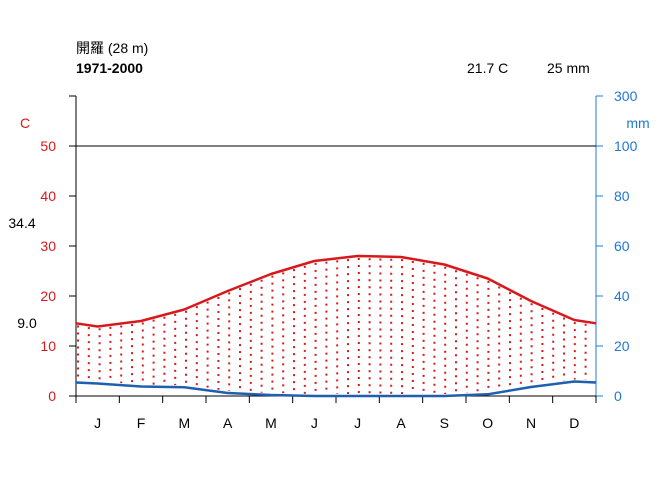 Image resolution: width=672 pixels, height=480 pixels. What do you see at coordinates (27, 323) in the screenshot?
I see `abs-min-label: 9.0` at bounding box center [27, 323].